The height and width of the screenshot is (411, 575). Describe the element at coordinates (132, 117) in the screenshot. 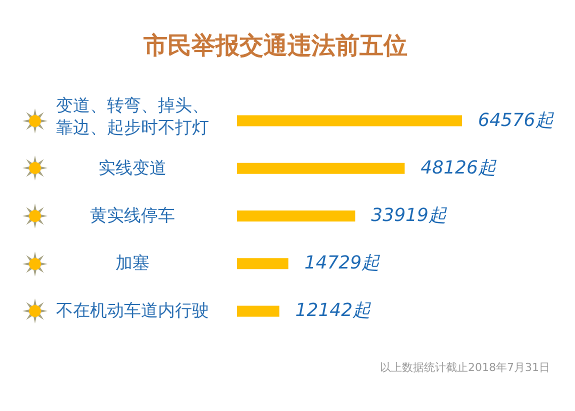

I see `y-tick-label: 变道、转弯、掉头、靠边、起步时不打灯` at that location.